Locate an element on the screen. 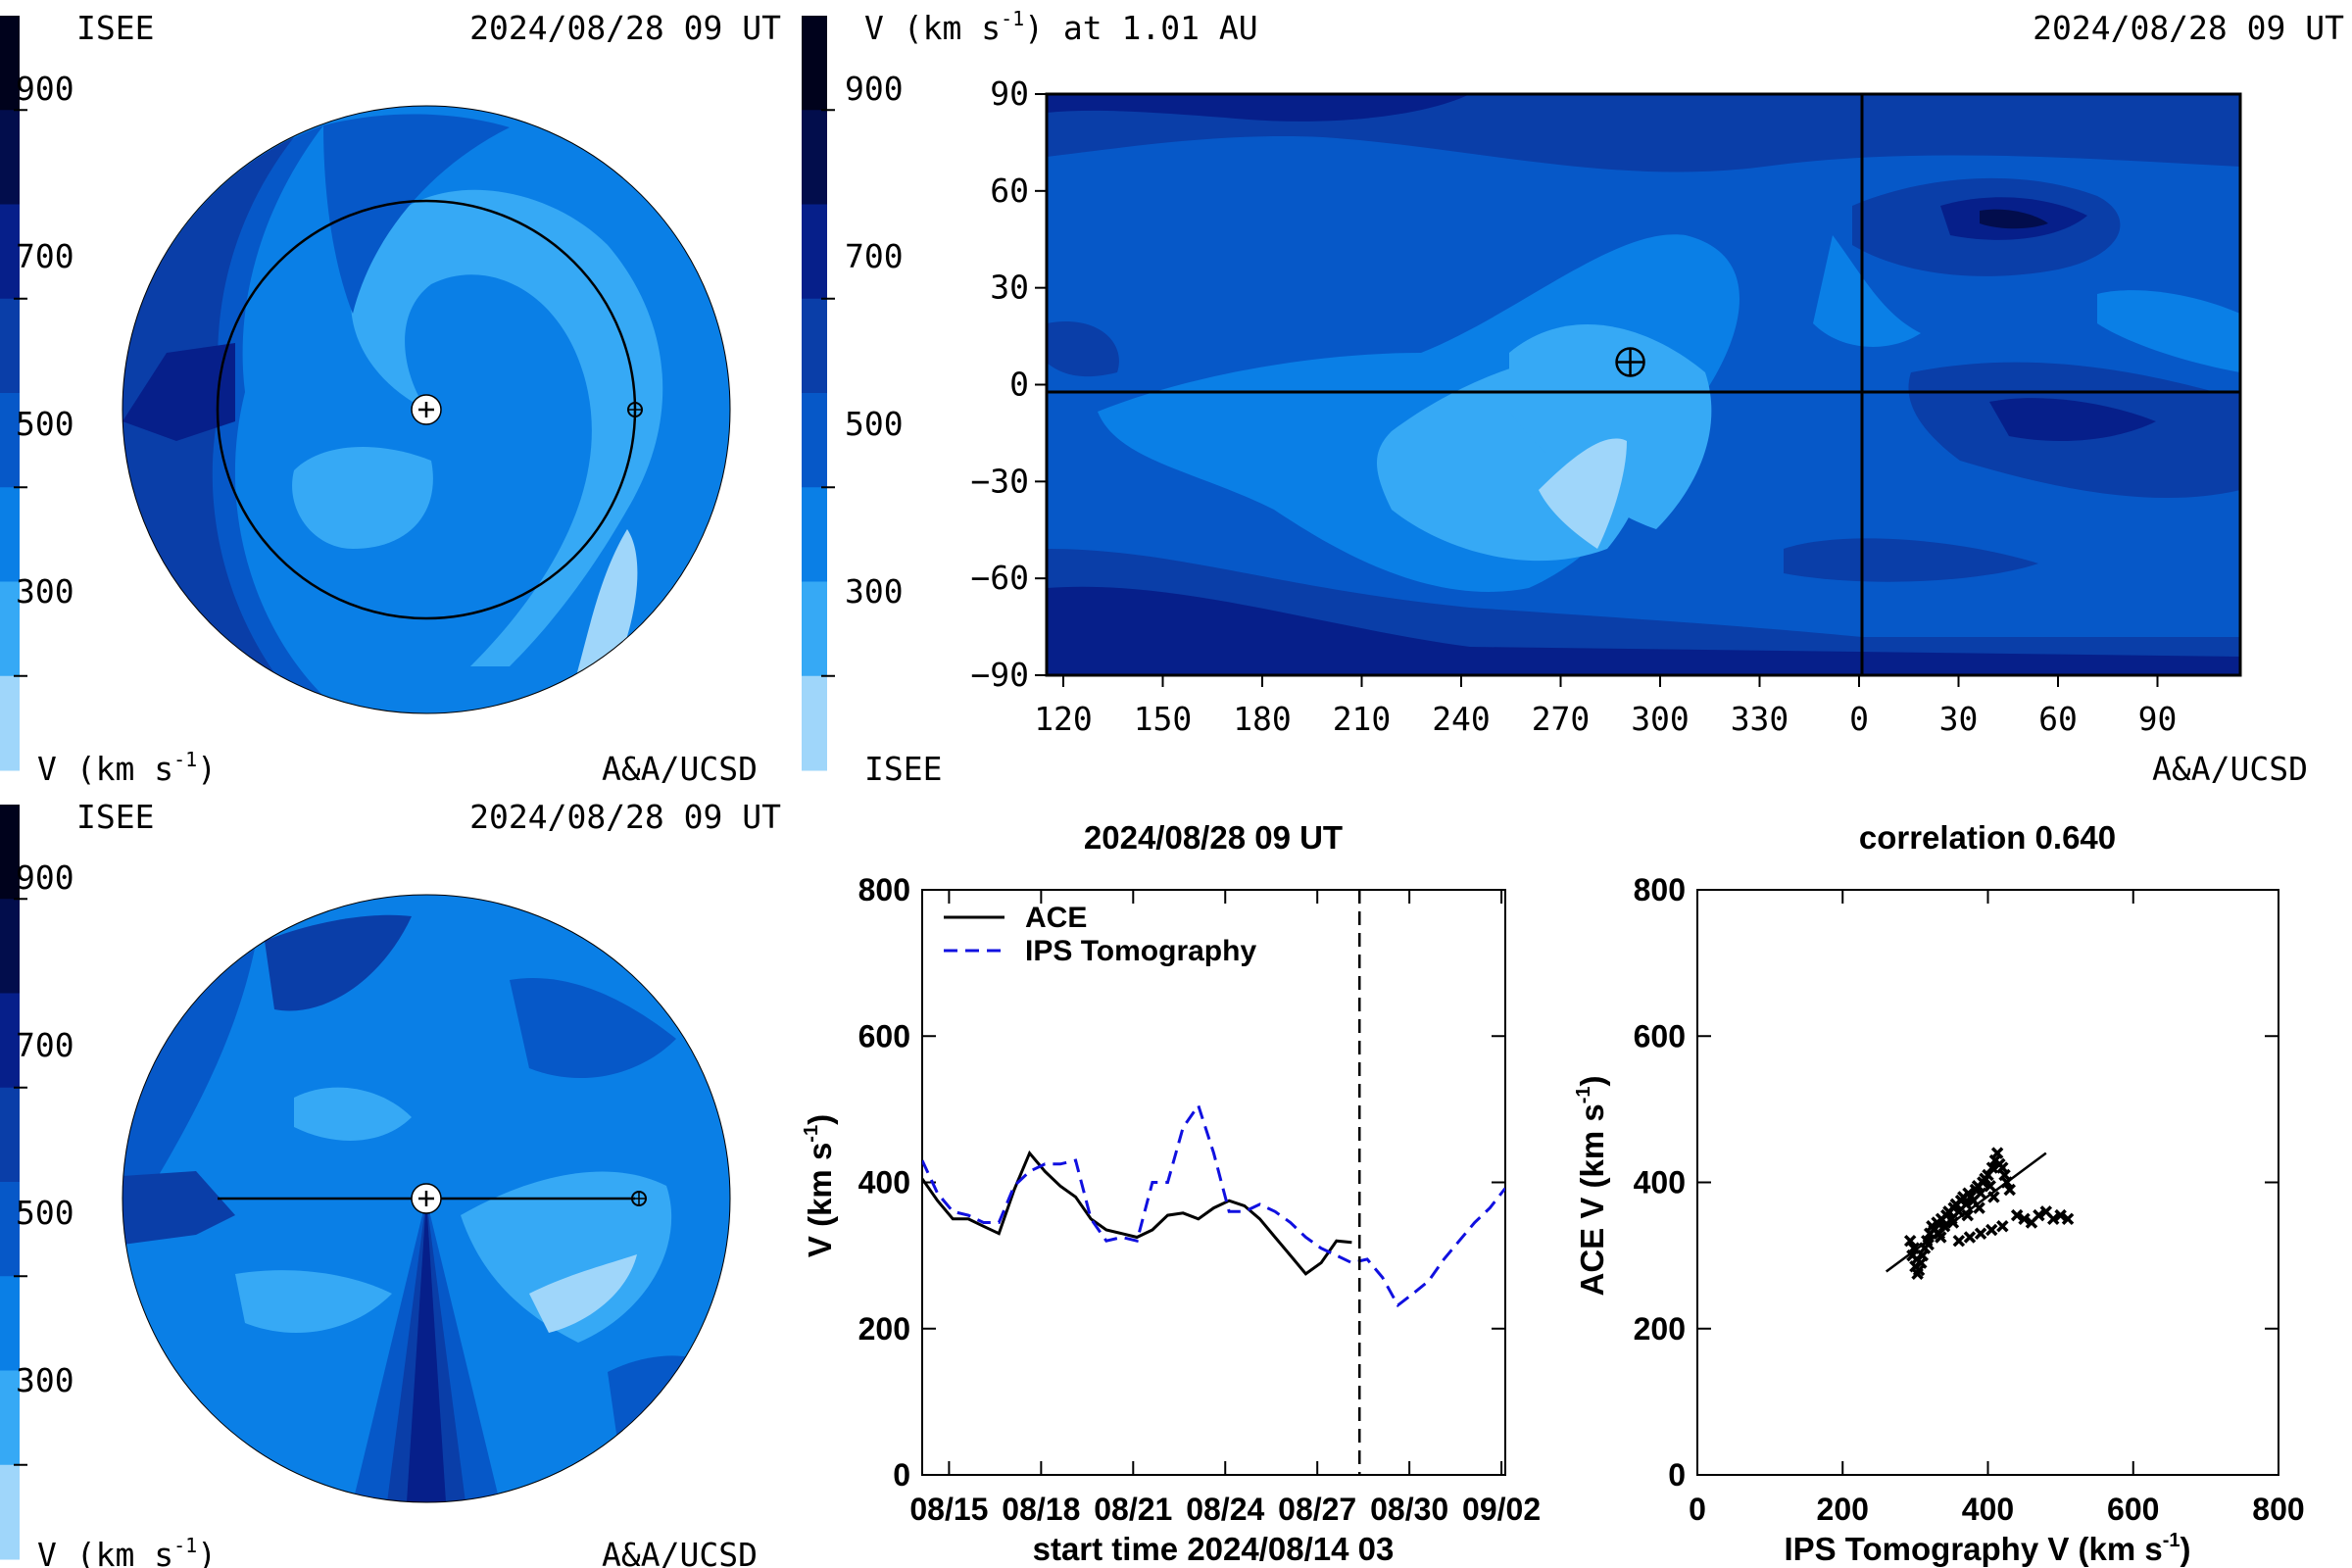 Image resolution: width=2352 pixels, height=1568 pixels. x-tick-label: 400 is located at coordinates (1988, 1509).